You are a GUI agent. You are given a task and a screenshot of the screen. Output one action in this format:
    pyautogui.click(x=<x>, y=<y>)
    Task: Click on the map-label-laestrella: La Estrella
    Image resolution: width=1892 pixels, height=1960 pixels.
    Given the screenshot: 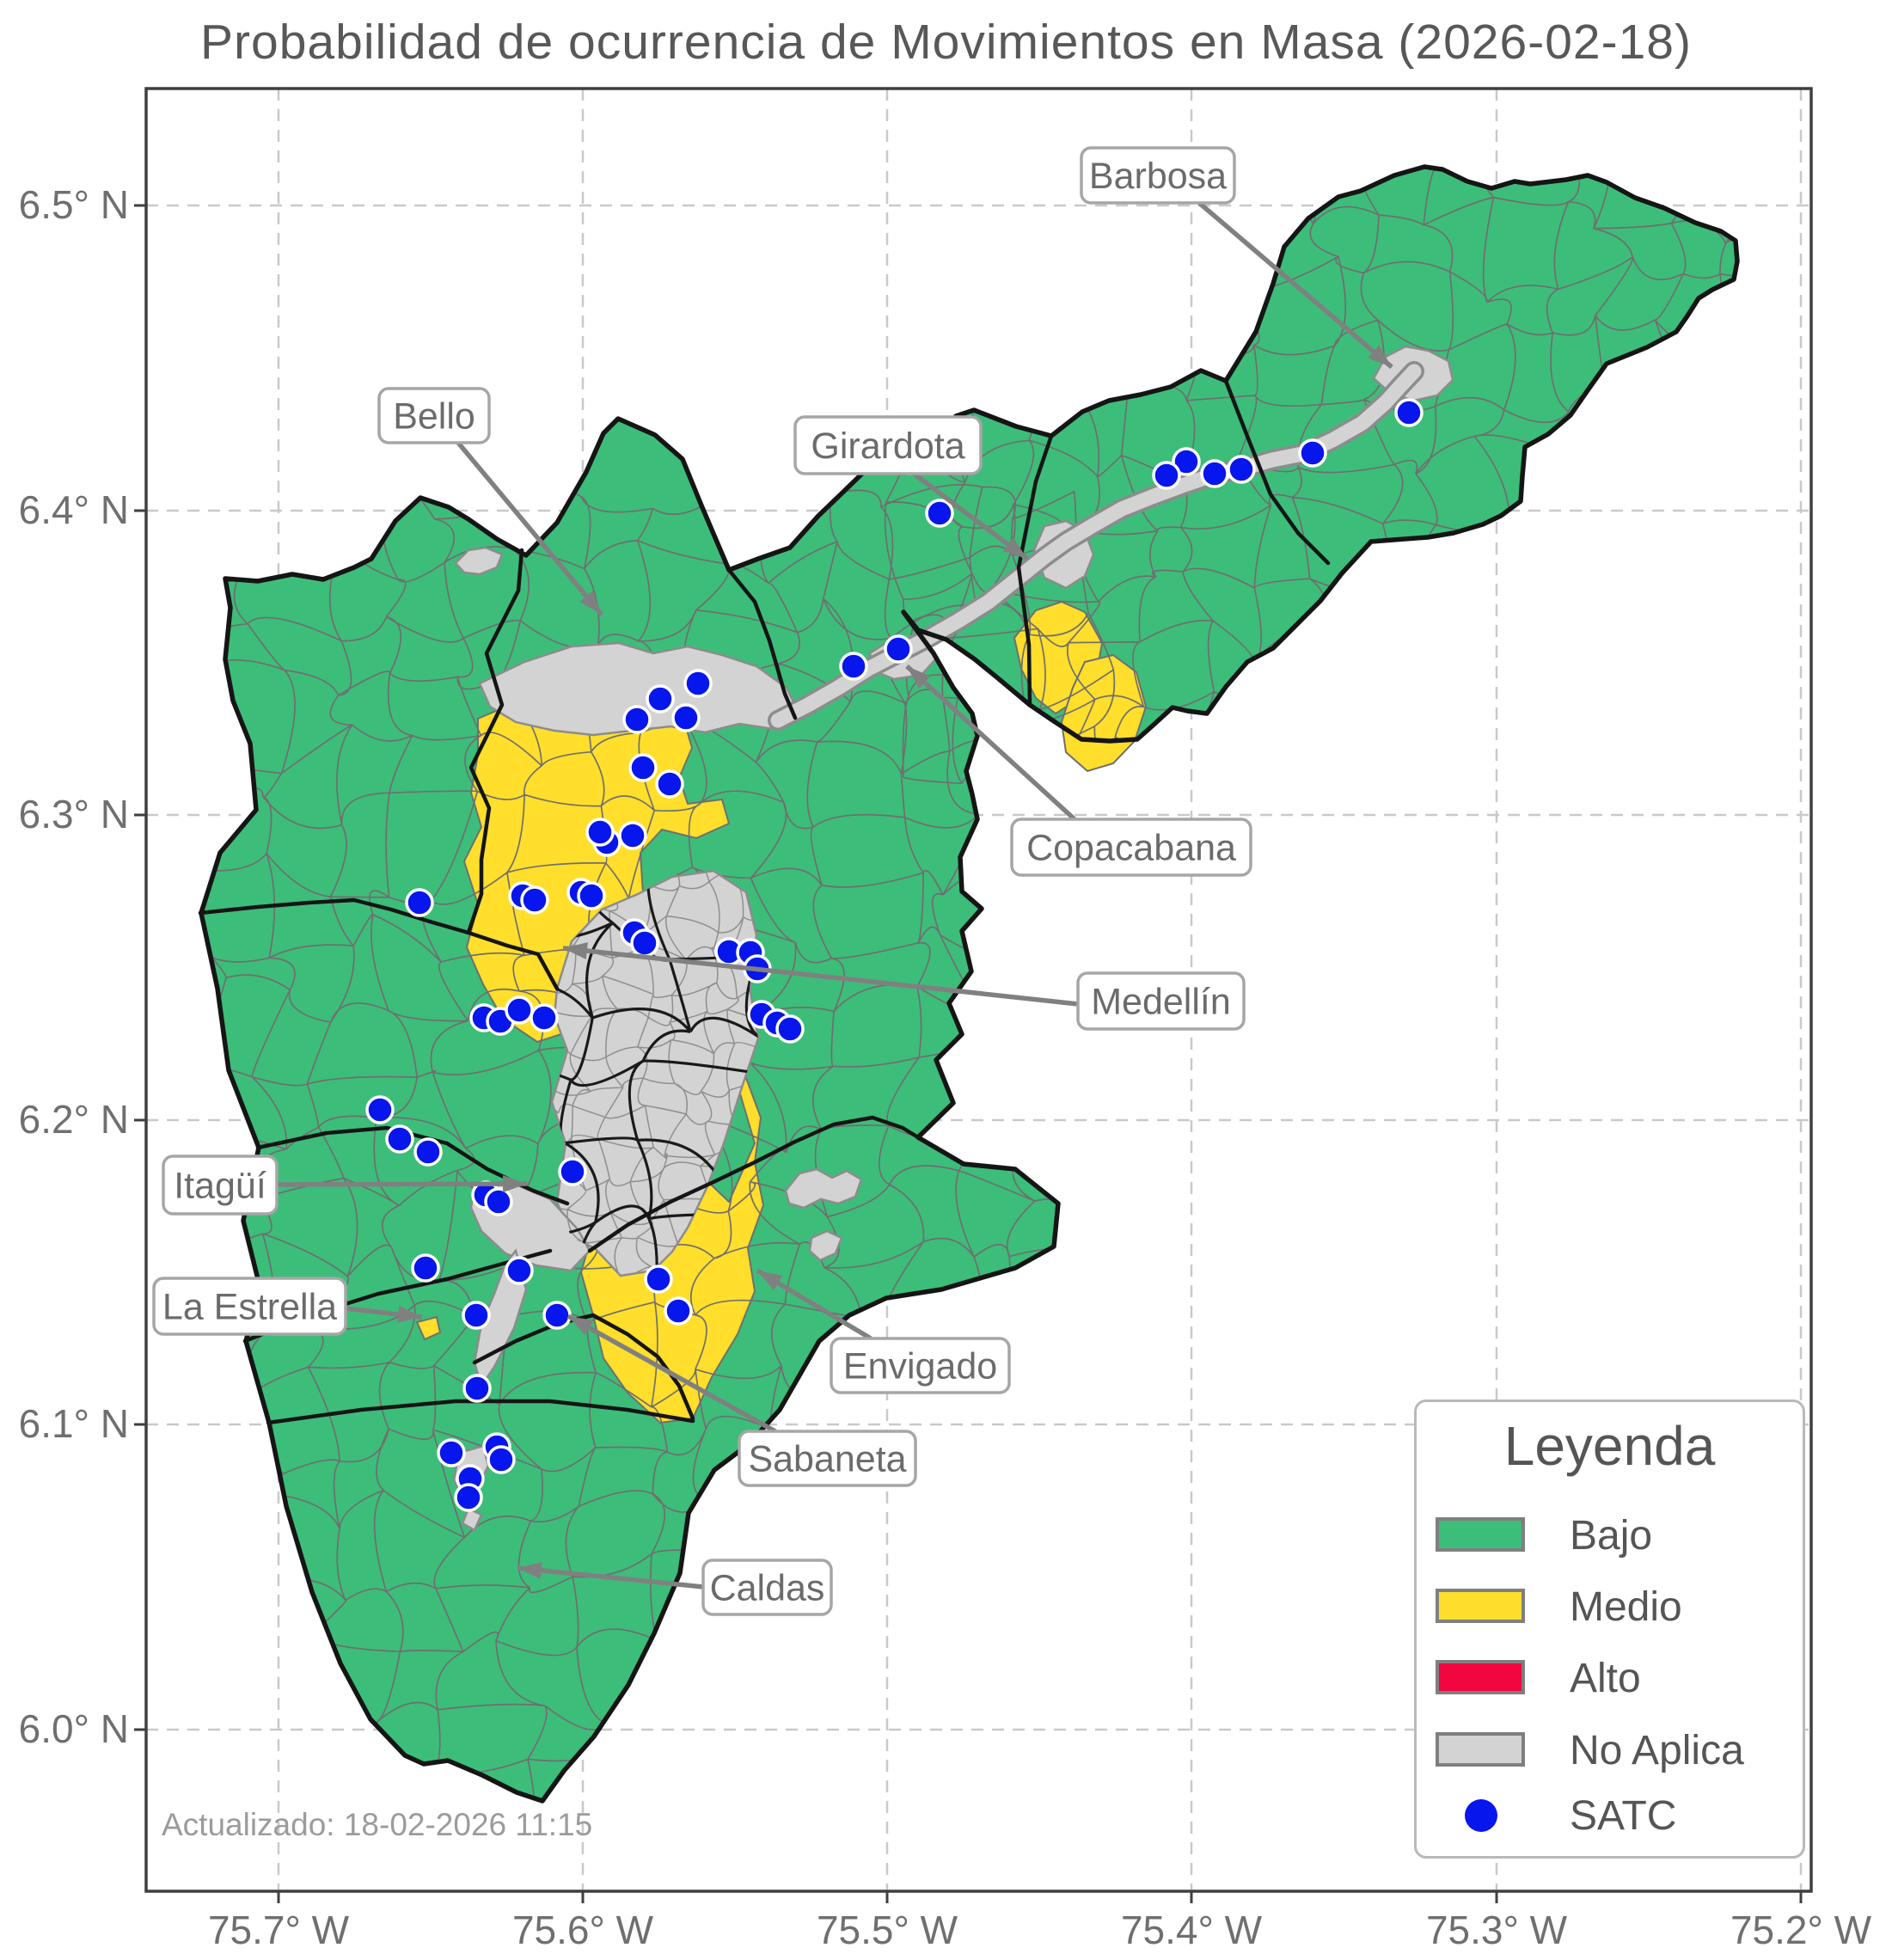 What is the action you would take?
    pyautogui.click(x=249, y=1307)
    